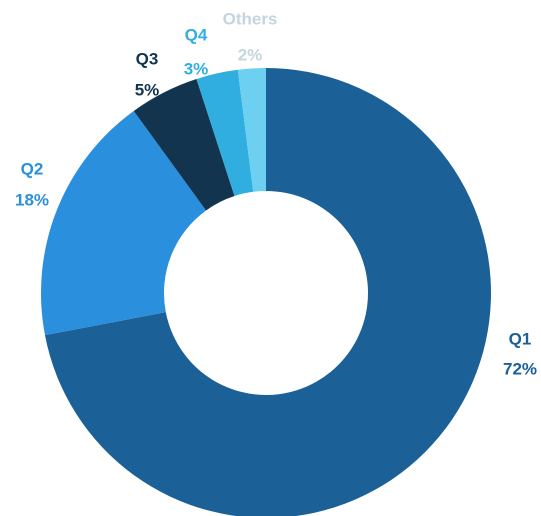  What do you see at coordinates (147, 58) in the screenshot?
I see `slice-label: Q3` at bounding box center [147, 58].